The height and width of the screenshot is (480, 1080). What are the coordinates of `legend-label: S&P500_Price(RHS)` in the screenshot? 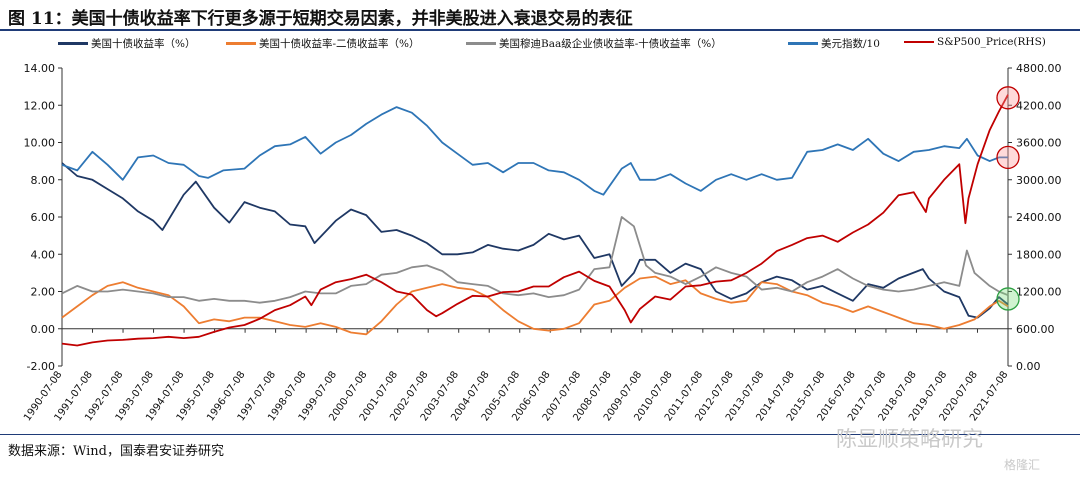 It's located at (991, 42).